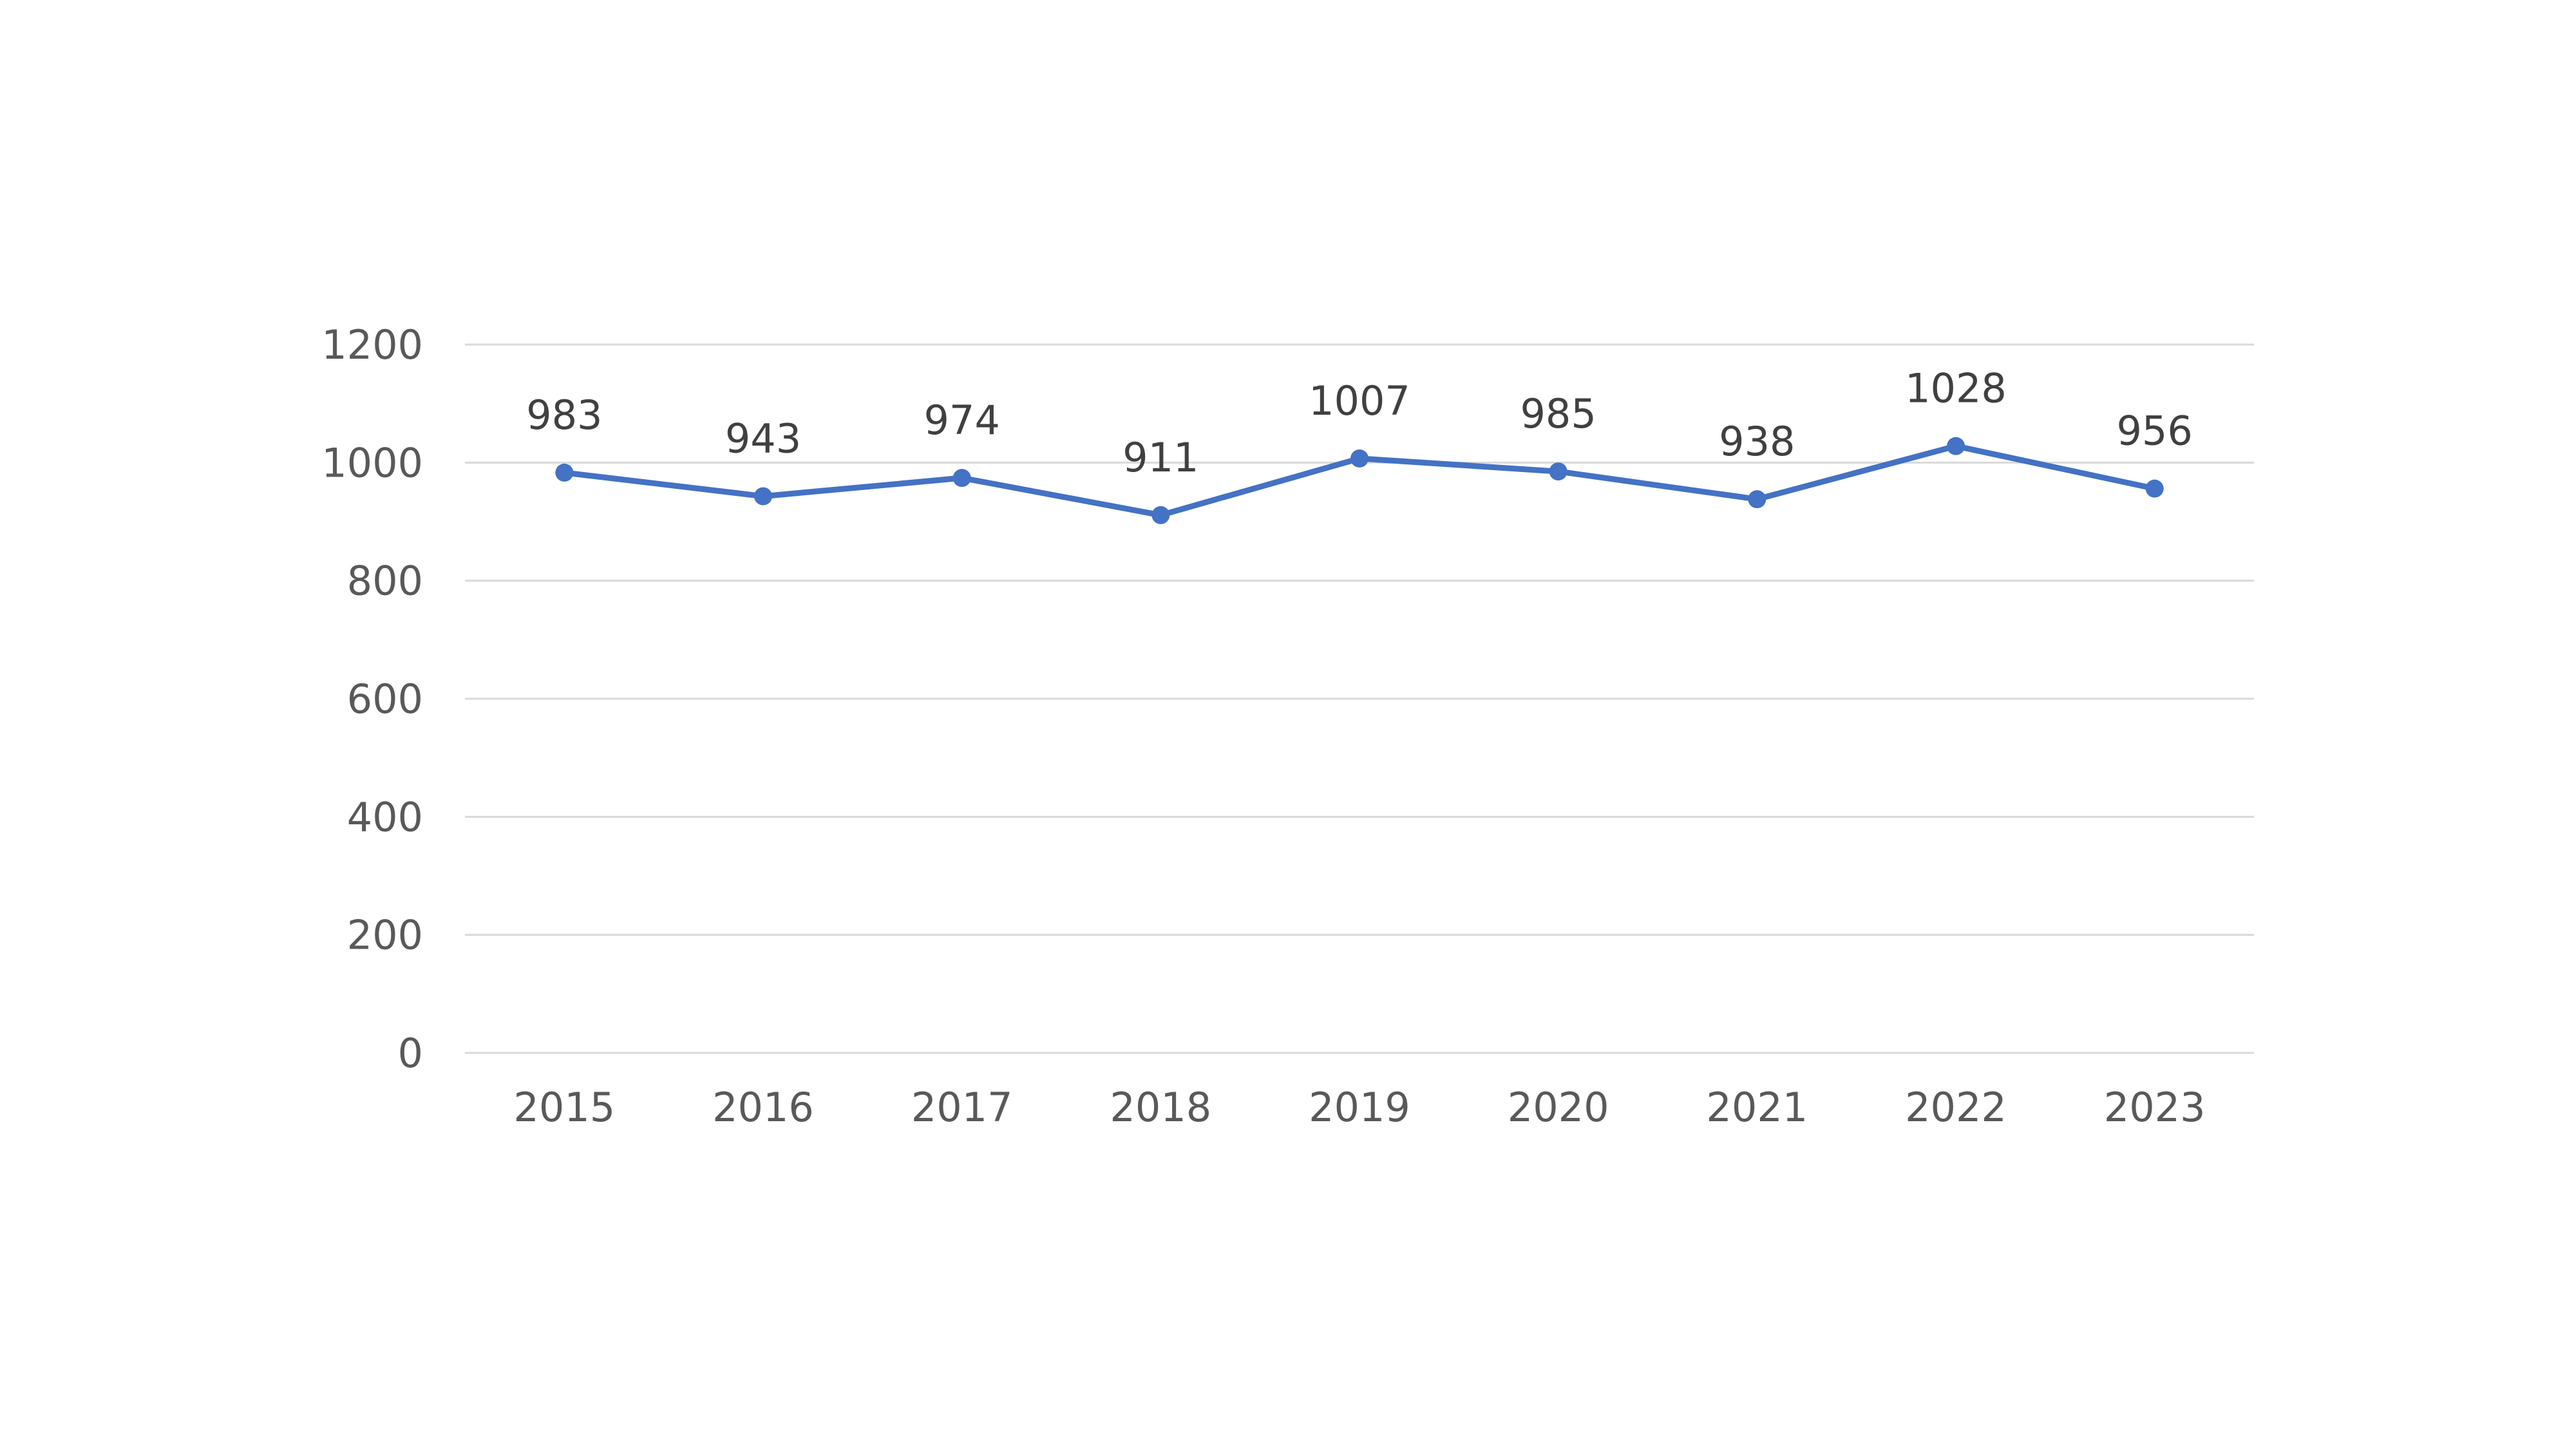  I want to click on x-tick-label-2019: 2019, so click(1359, 1107).